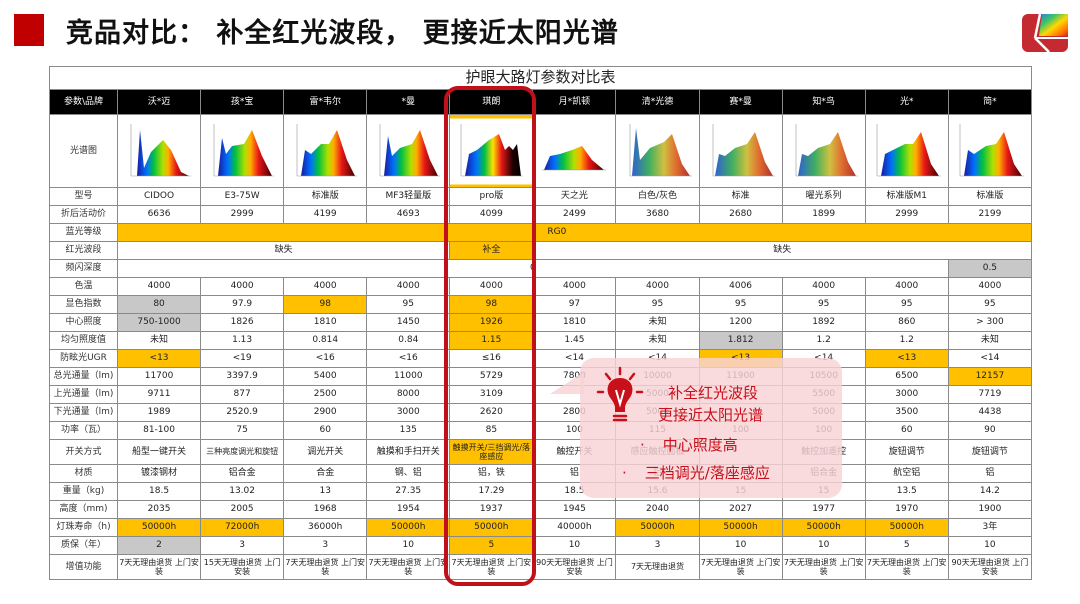  Describe the element at coordinates (491, 102) in the screenshot. I see `brand-header: 琪朗` at that location.